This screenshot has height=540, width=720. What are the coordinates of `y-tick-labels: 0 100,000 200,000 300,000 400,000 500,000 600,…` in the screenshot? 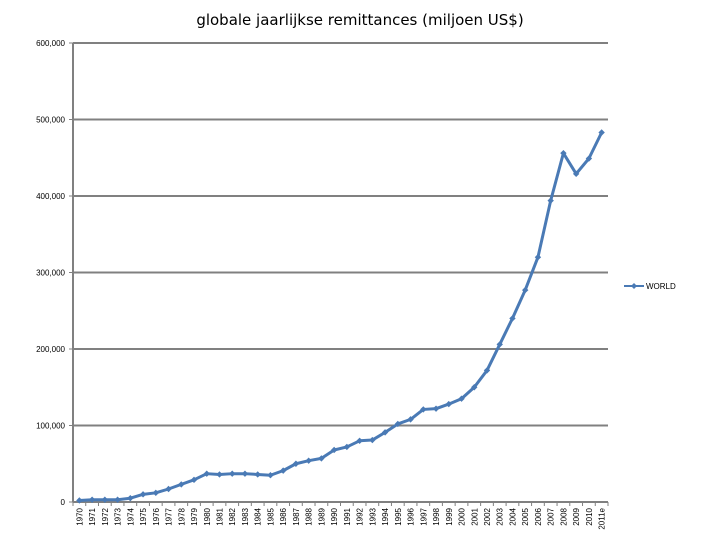 It's located at (50, 273).